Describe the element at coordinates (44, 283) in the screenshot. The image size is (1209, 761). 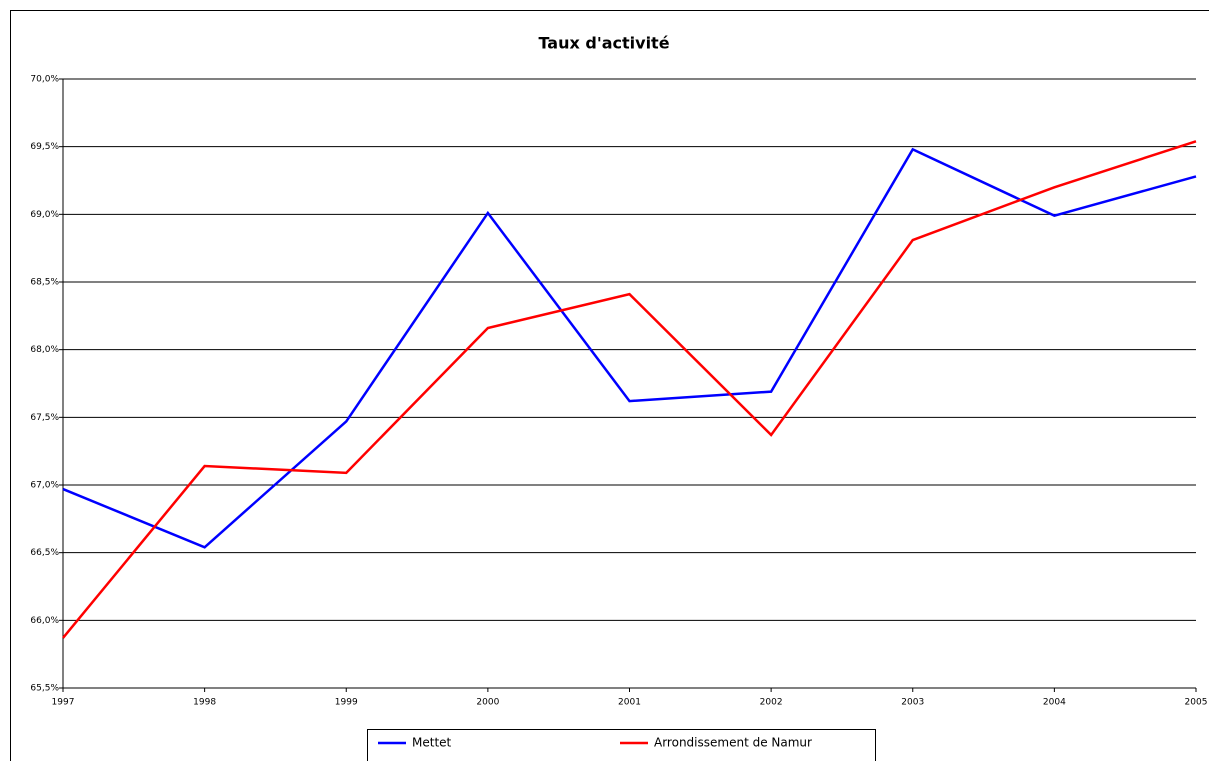
I see `y-tick-label: 68,5%` at that location.